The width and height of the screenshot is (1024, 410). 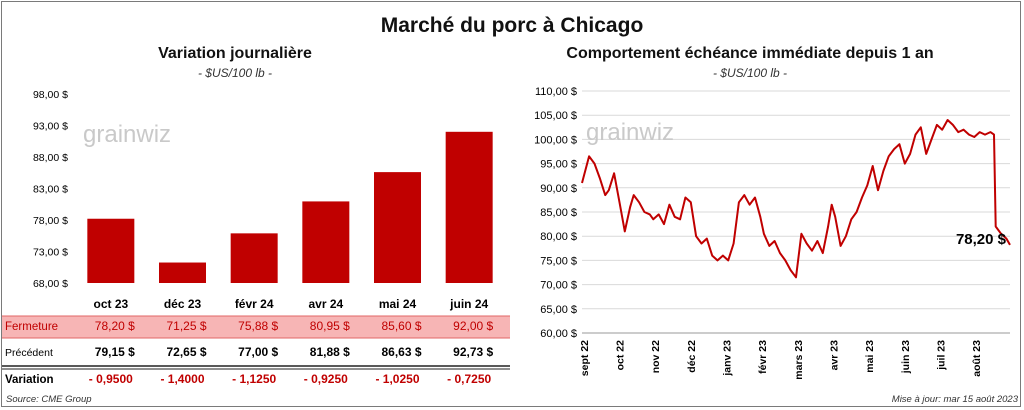 What do you see at coordinates (182, 379) in the screenshot?
I see `variation-value: - 1,4000` at bounding box center [182, 379].